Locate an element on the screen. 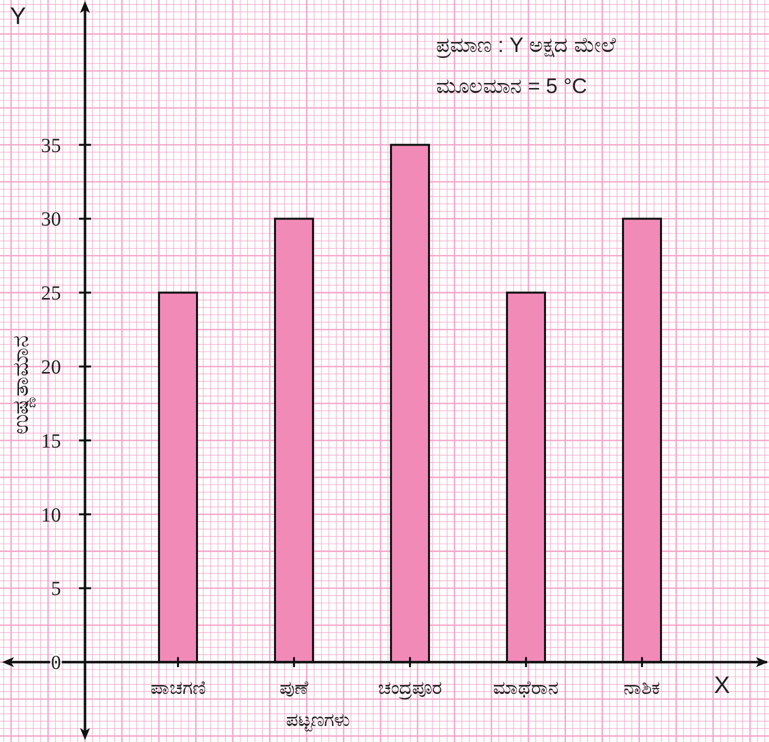 The width and height of the screenshot is (769, 742). x-axis-title: ಪಟ್ಟಣಗಳು is located at coordinates (318, 721).